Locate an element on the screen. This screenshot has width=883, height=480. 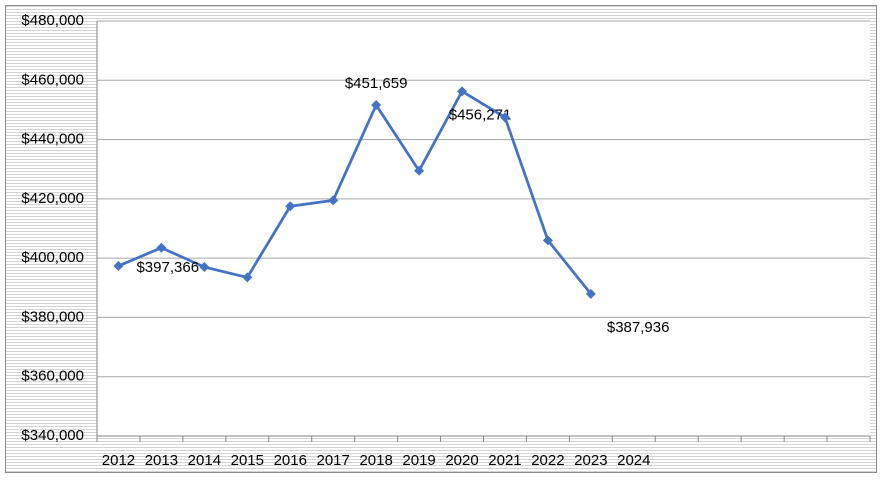
x-tick-label: 2024 is located at coordinates (633, 460).